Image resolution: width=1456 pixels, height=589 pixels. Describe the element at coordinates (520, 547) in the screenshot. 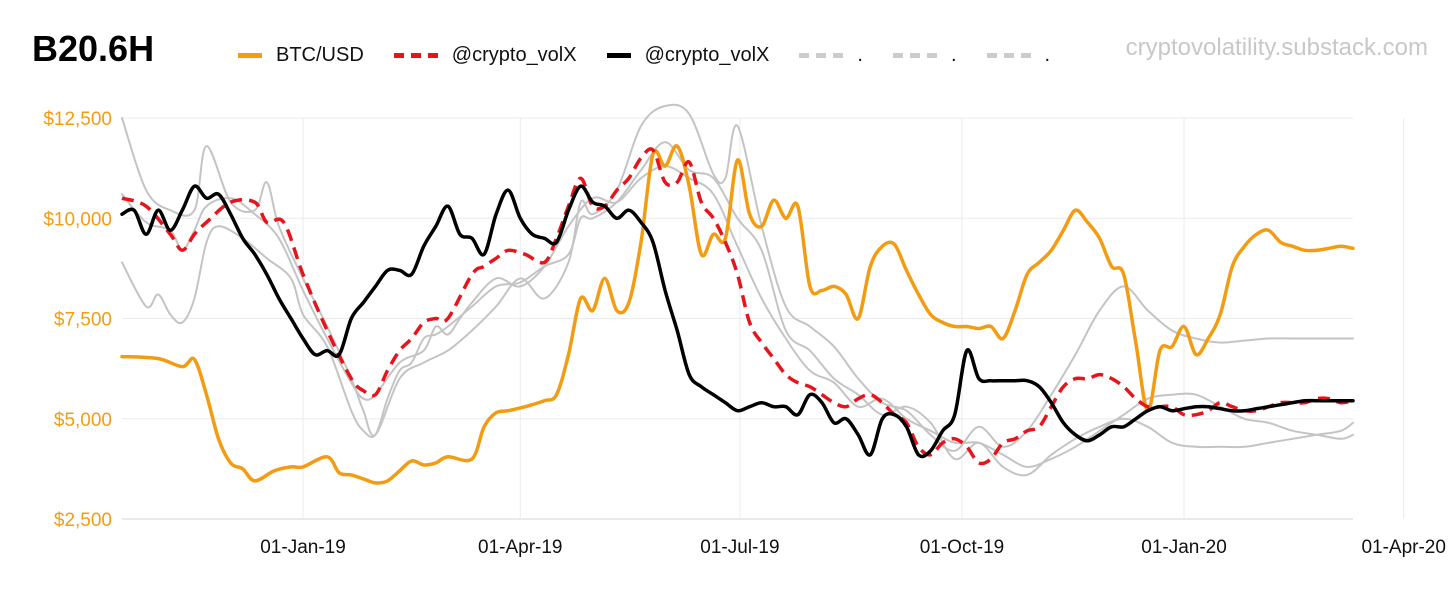

I see `x-tick-label: 01-Apr-19` at that location.